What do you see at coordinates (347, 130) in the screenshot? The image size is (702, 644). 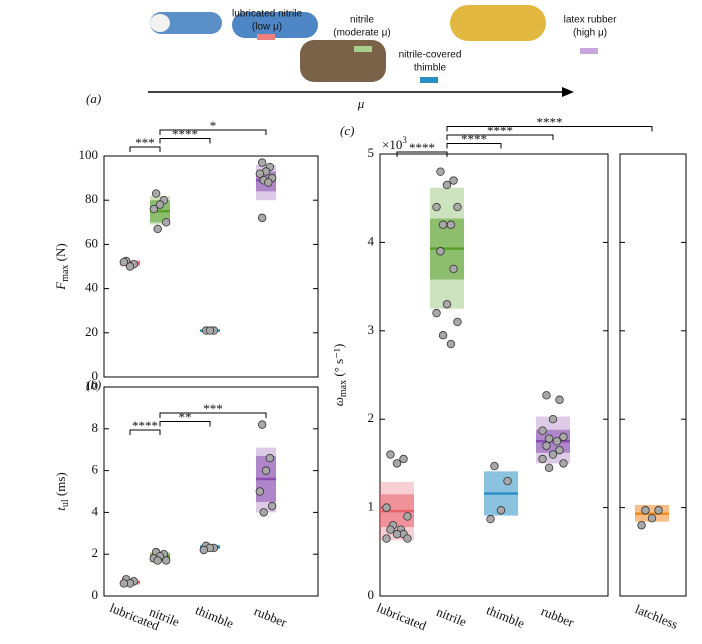 I see `panel-label: (c)` at bounding box center [347, 130].